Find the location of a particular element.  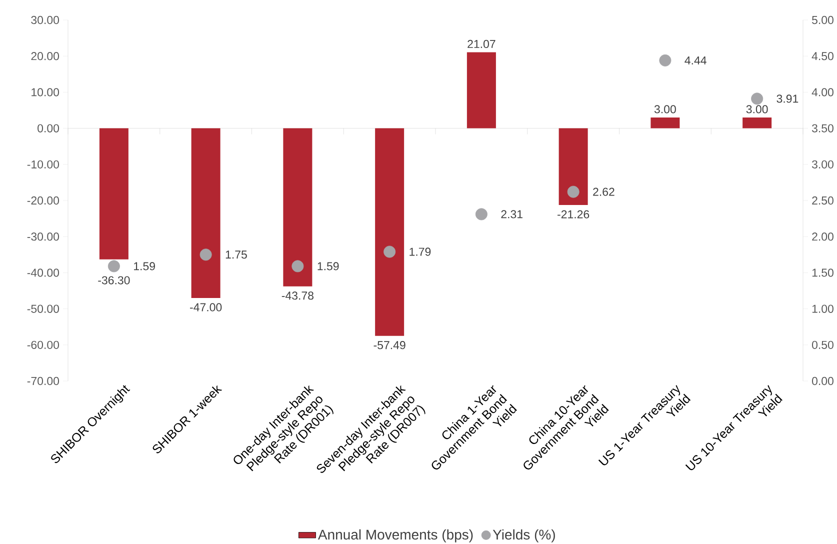

data-label: -43.78 is located at coordinates (298, 296).